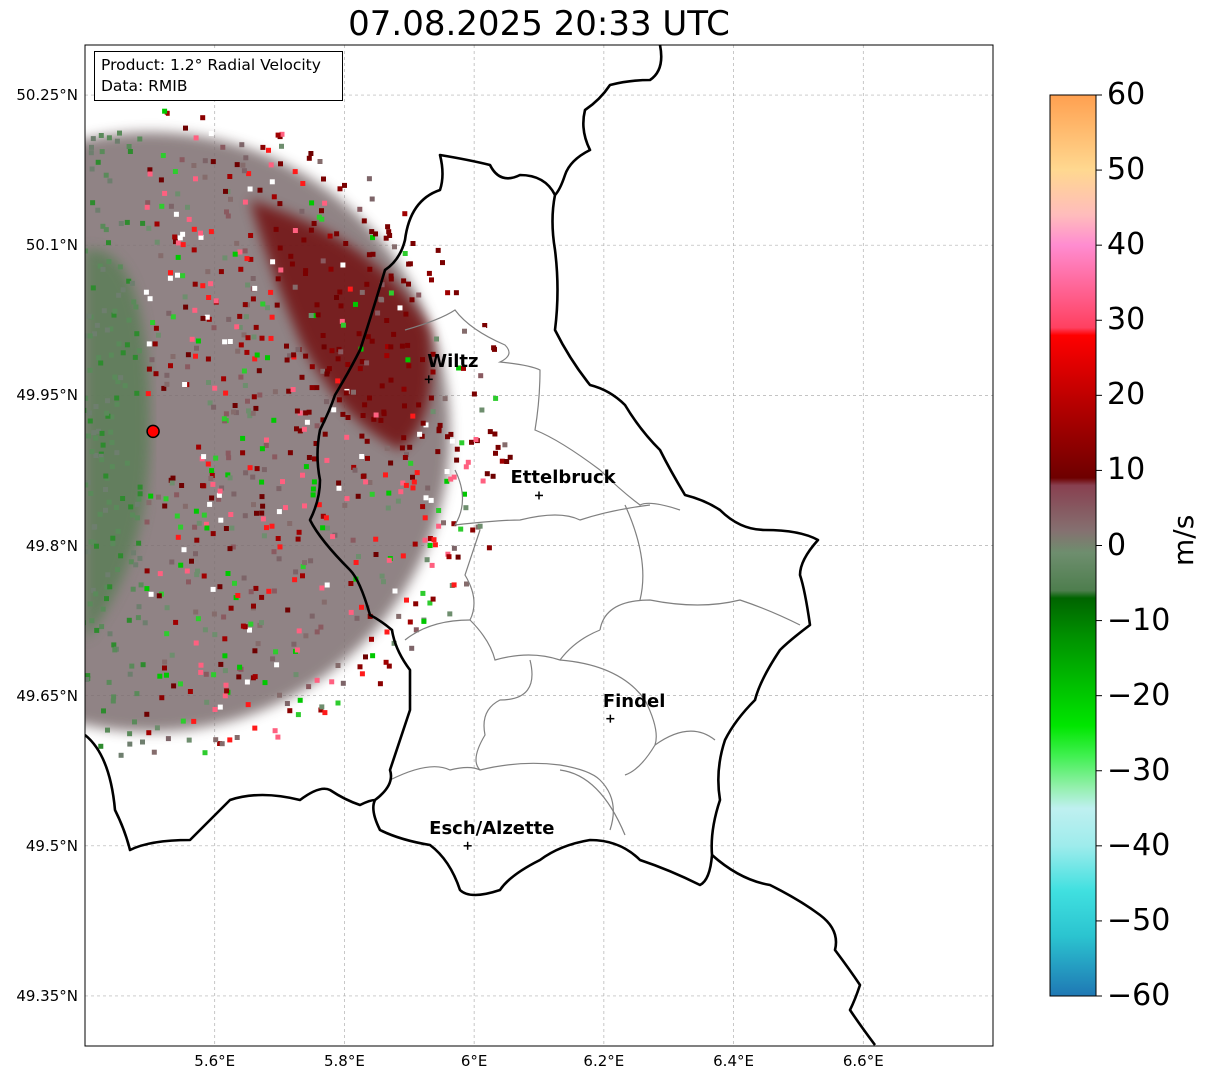 The height and width of the screenshot is (1081, 1207). What do you see at coordinates (1183, 540) in the screenshot?
I see `colorbar-unit-label: m/s` at bounding box center [1183, 540].